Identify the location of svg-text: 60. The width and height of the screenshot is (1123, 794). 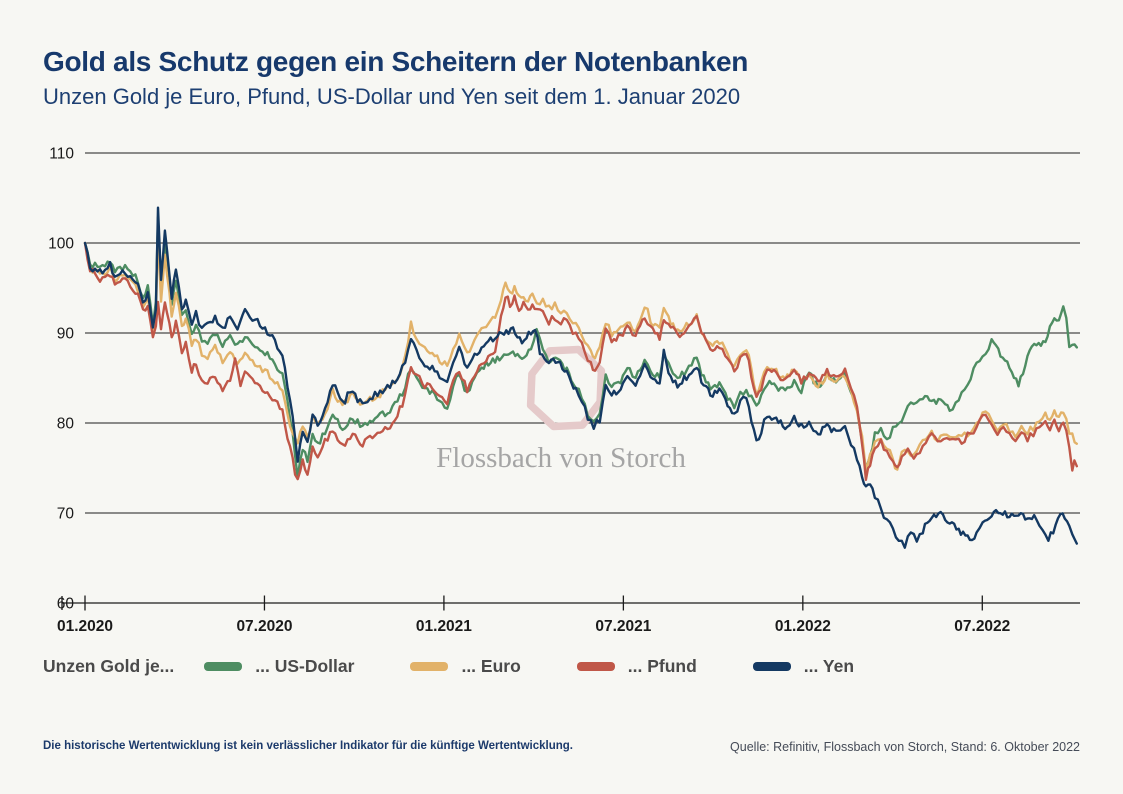
(66, 604).